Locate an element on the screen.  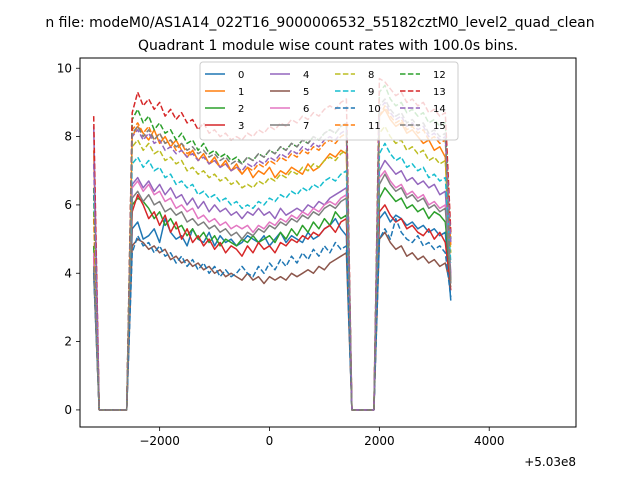
y-axis: 0 2 4 6 8 10 is located at coordinates (68, 239).